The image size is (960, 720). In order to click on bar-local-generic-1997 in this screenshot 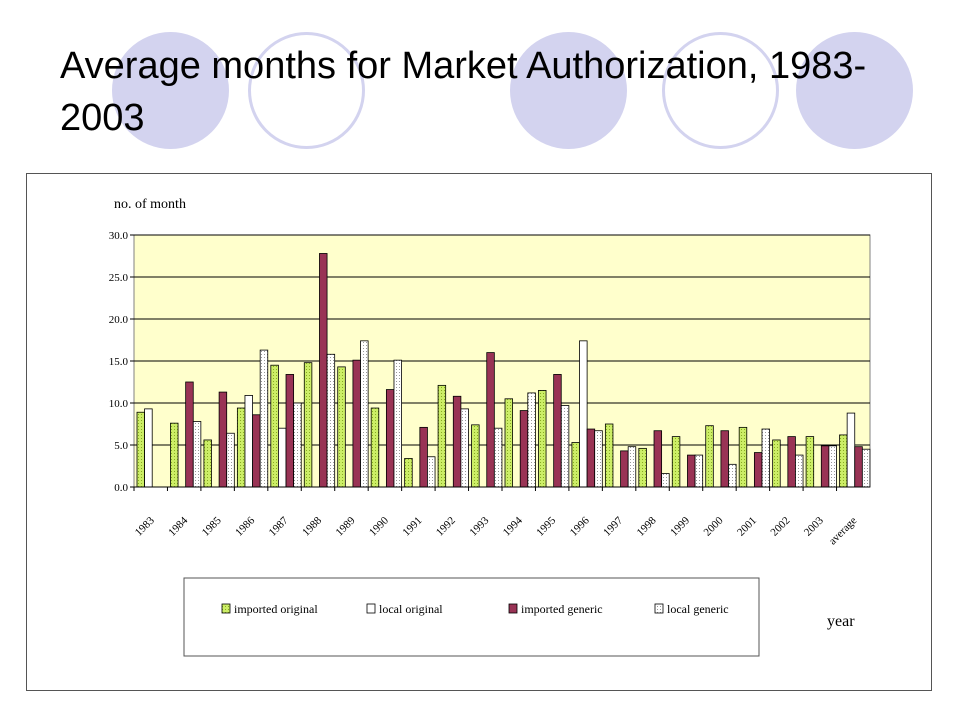, I will do `click(632, 467)`.